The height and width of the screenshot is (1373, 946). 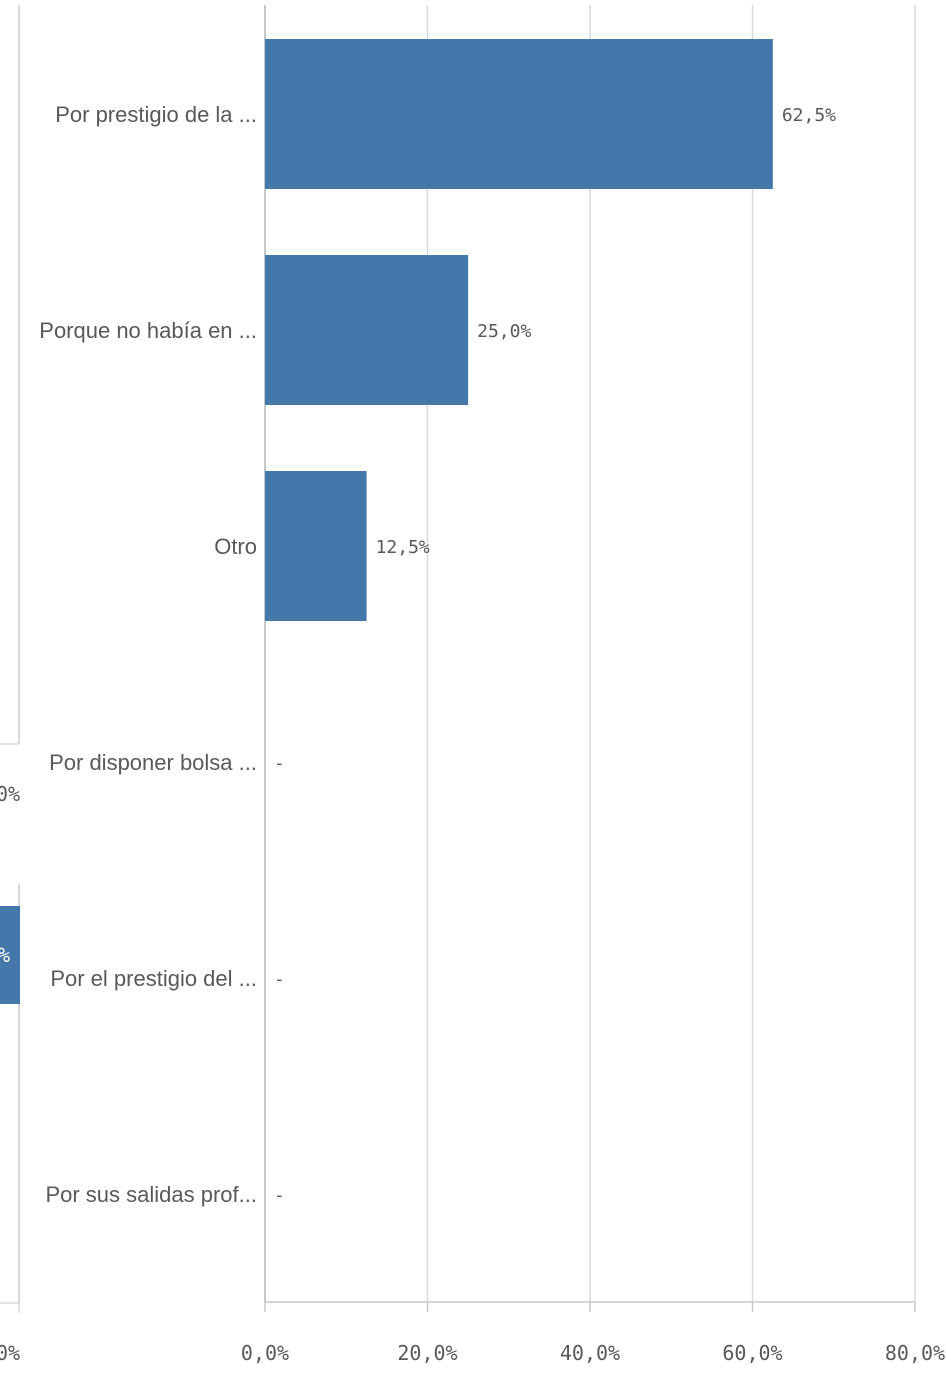 What do you see at coordinates (915, 1353) in the screenshot?
I see `x-tick-label: 80,0%` at bounding box center [915, 1353].